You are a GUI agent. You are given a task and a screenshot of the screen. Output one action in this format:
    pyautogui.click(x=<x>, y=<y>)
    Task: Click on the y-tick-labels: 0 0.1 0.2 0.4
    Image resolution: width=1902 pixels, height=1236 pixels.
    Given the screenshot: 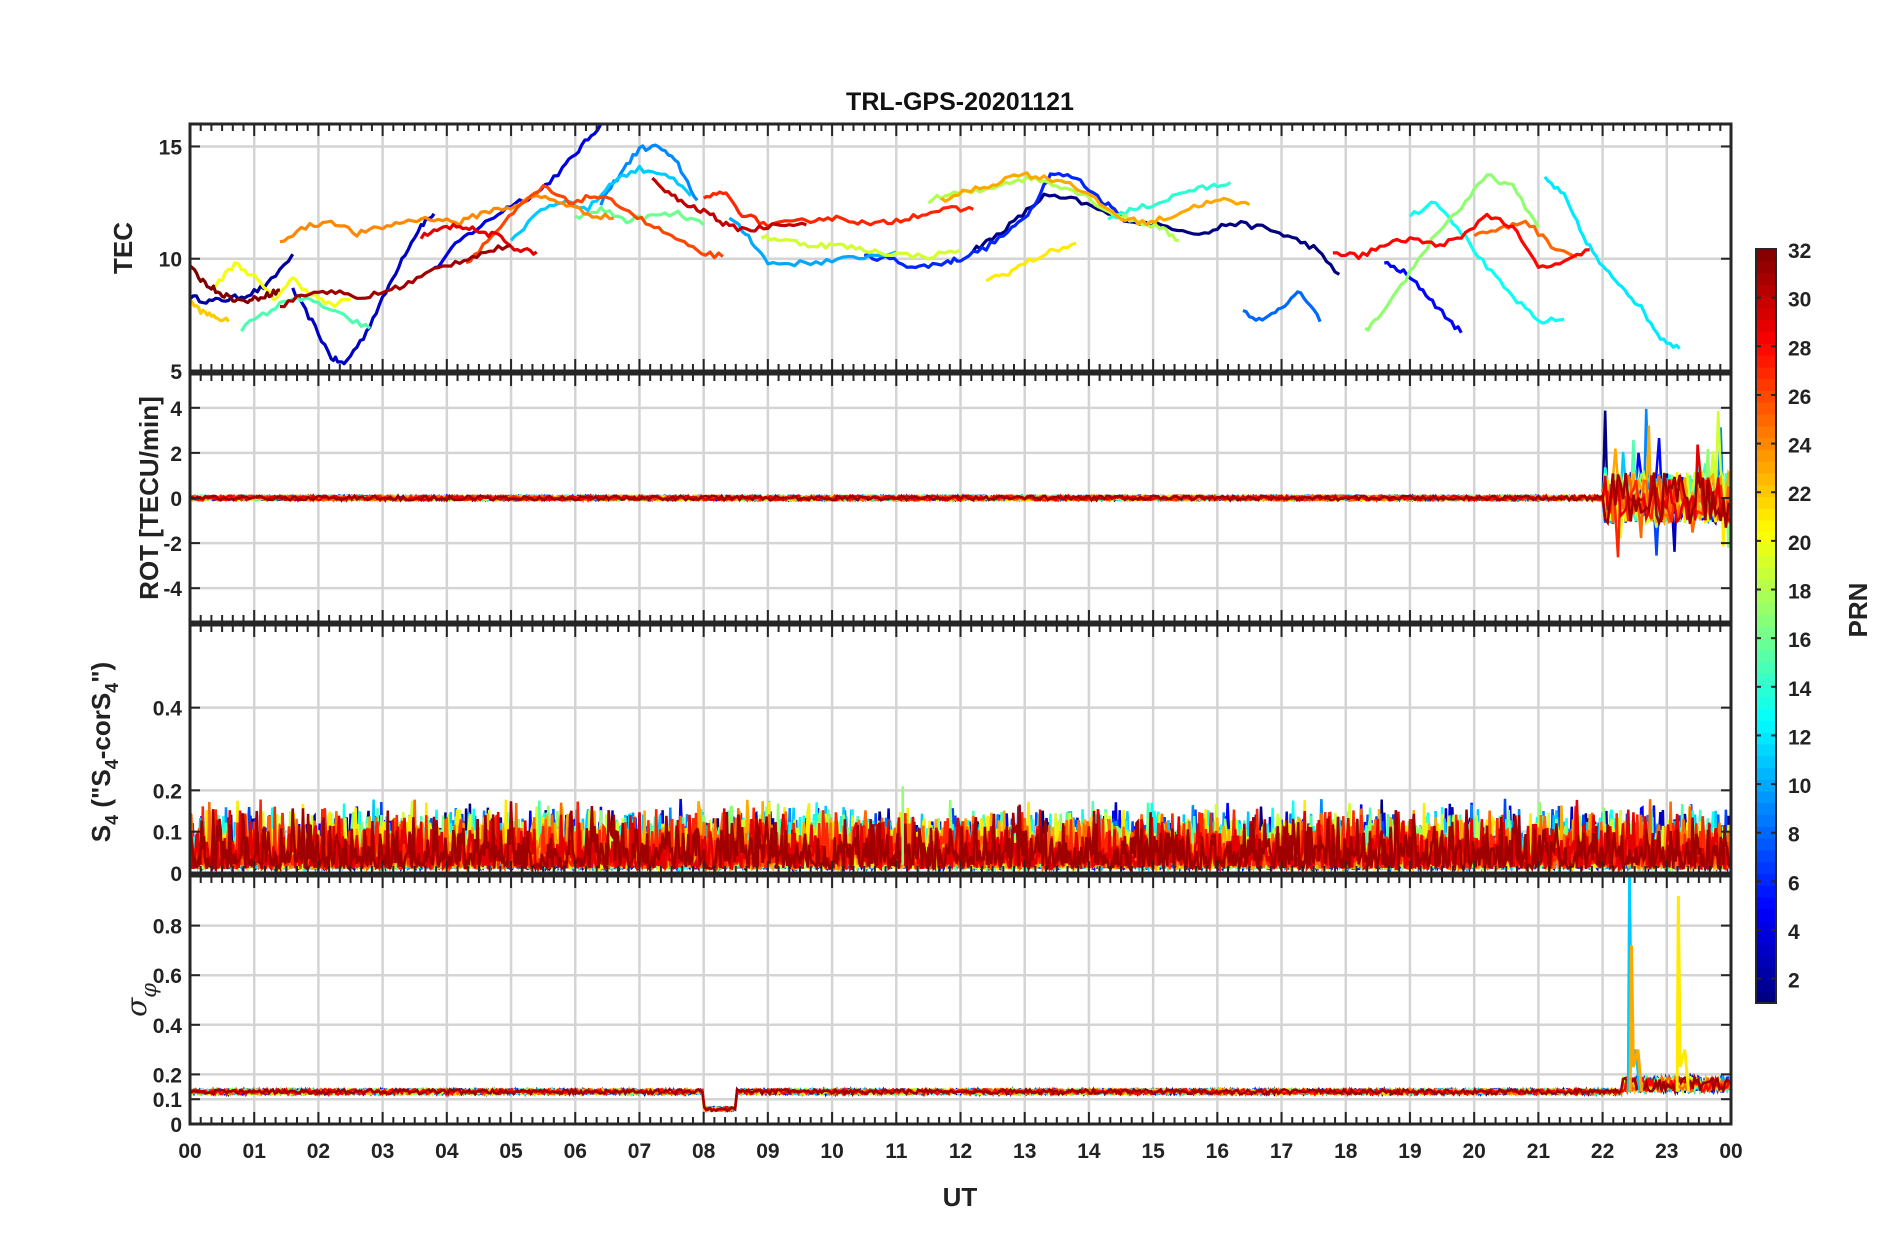 What is the action you would take?
    pyautogui.click(x=168, y=792)
    